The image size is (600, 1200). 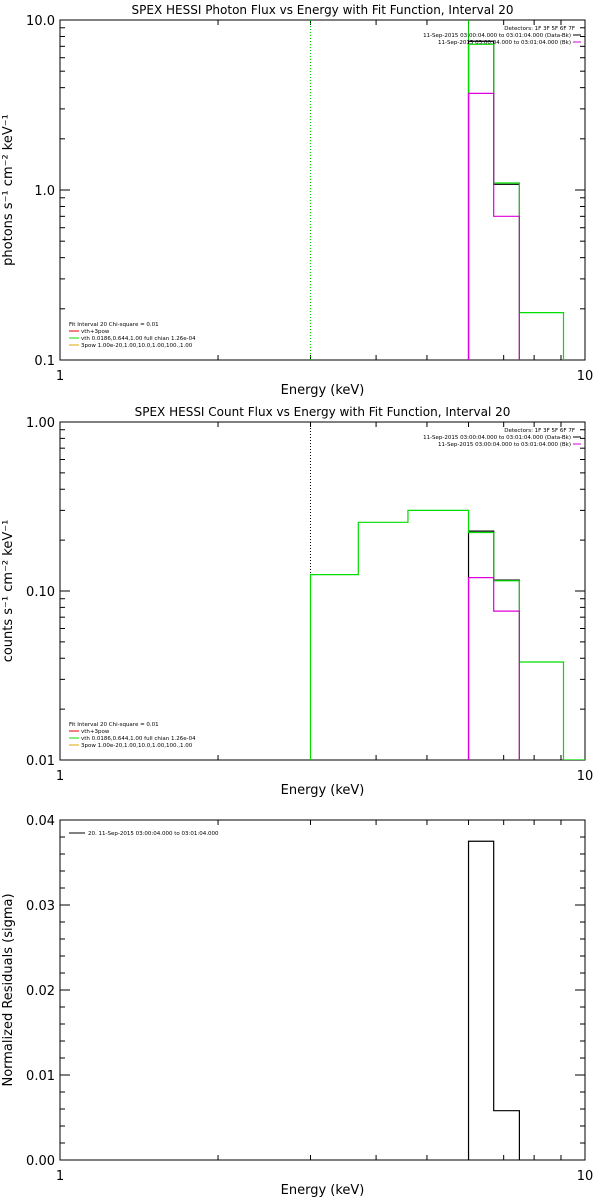 I want to click on y-tick-label: 0.00, so click(x=40, y=1161).